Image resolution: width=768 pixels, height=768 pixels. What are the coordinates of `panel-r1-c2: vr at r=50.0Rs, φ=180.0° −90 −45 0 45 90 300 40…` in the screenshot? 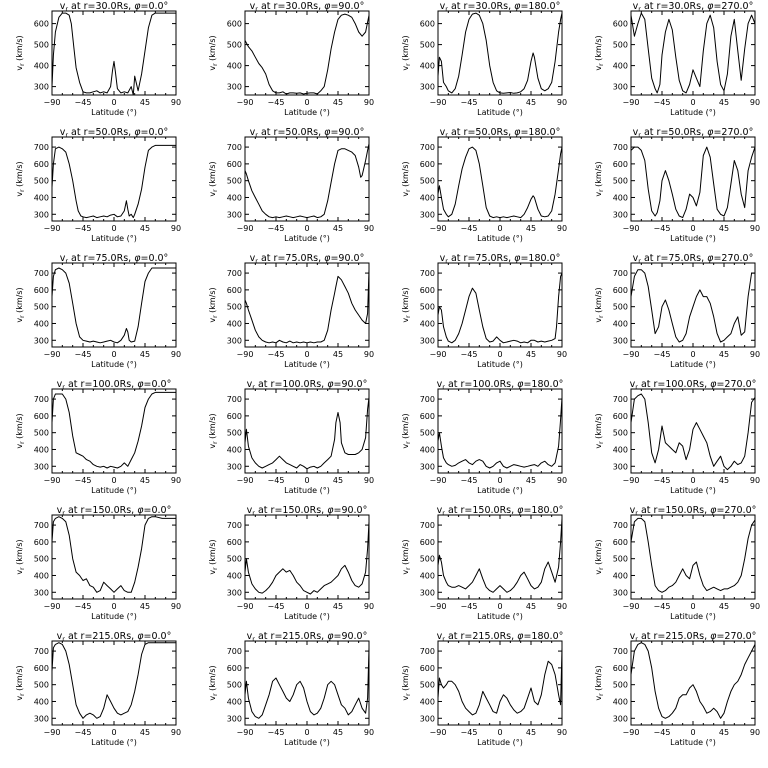 It's located at (484, 185).